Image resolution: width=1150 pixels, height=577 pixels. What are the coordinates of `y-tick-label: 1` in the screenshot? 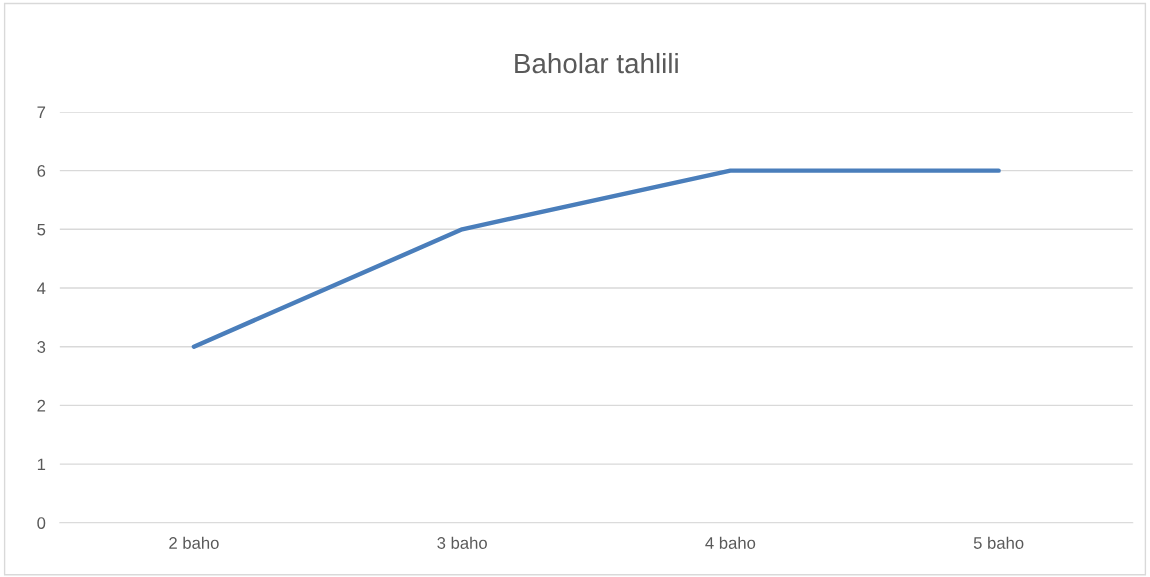 It's located at (41, 464).